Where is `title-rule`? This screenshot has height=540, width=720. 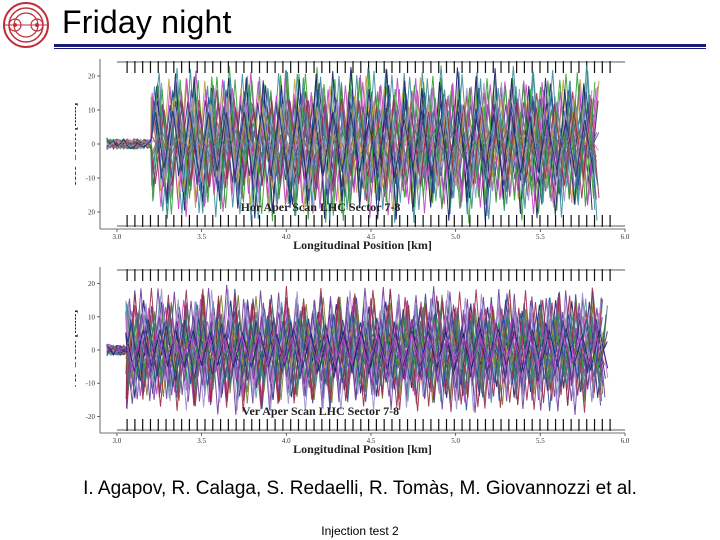 title-rule is located at coordinates (380, 45).